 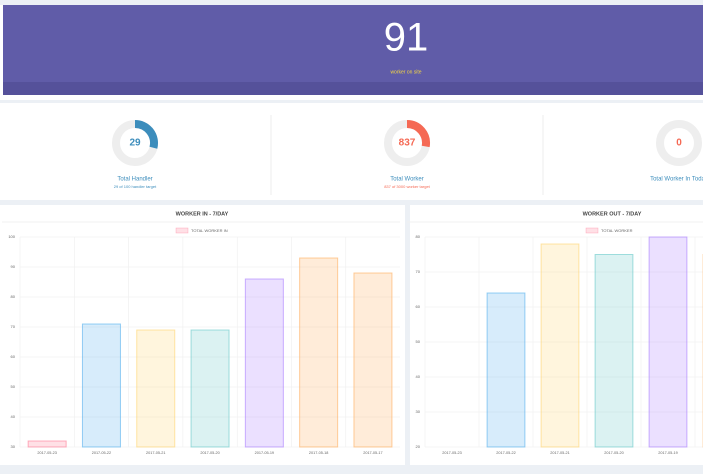 I want to click on donut-value: 0, so click(x=679, y=143).